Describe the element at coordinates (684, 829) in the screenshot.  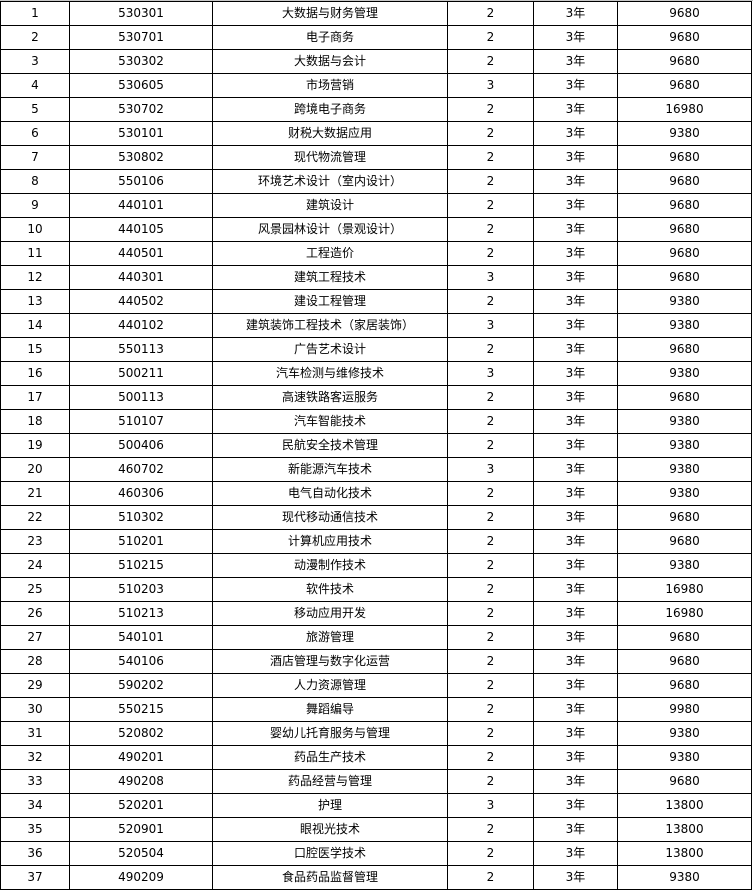
I see `fee-cell: 13800` at that location.